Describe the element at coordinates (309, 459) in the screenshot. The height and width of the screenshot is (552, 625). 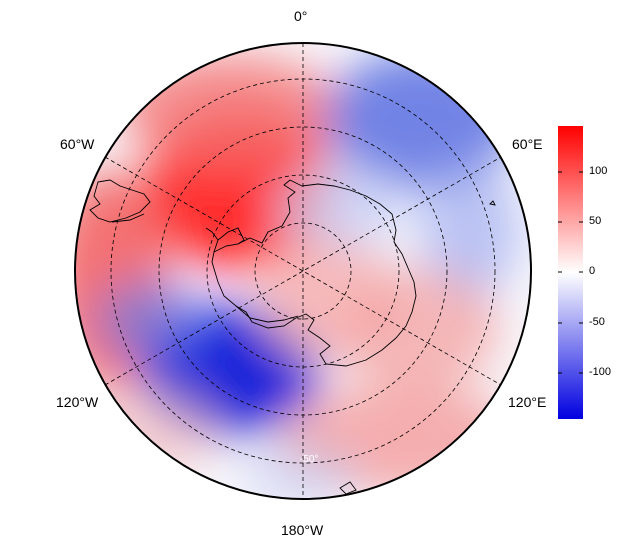
I see `lat-label: -50°` at that location.